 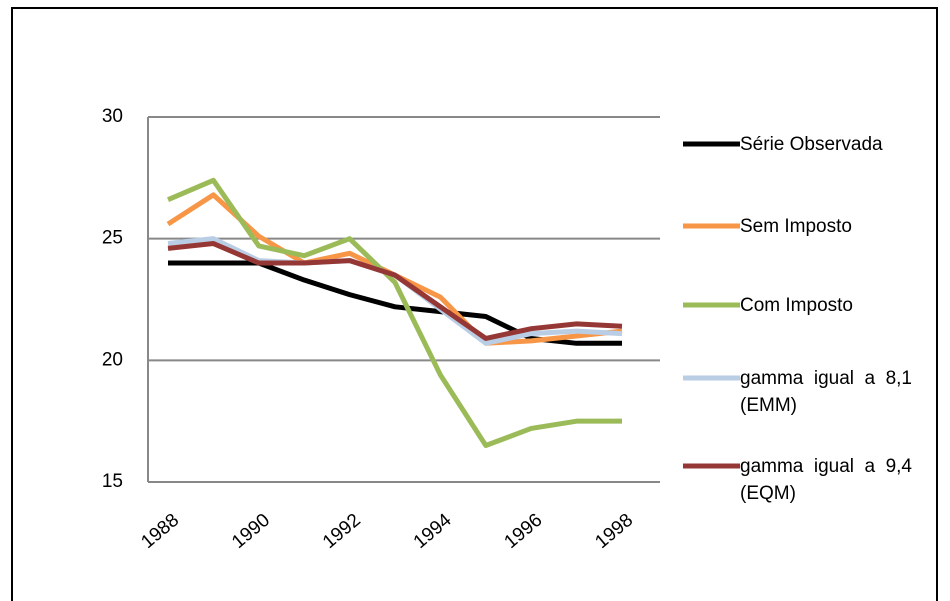 What do you see at coordinates (826, 480) in the screenshot?
I see `legend-label: gamma igual a 9,4 (EQM)` at bounding box center [826, 480].